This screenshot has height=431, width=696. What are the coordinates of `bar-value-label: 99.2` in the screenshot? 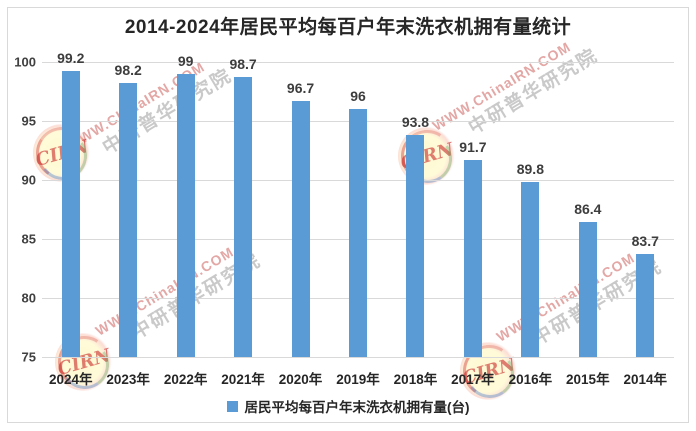 It's located at (71, 58).